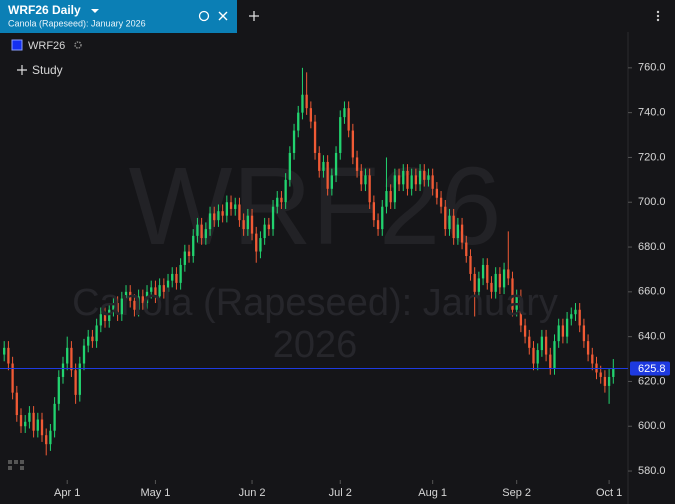  I want to click on new-tab, so click(254, 16).